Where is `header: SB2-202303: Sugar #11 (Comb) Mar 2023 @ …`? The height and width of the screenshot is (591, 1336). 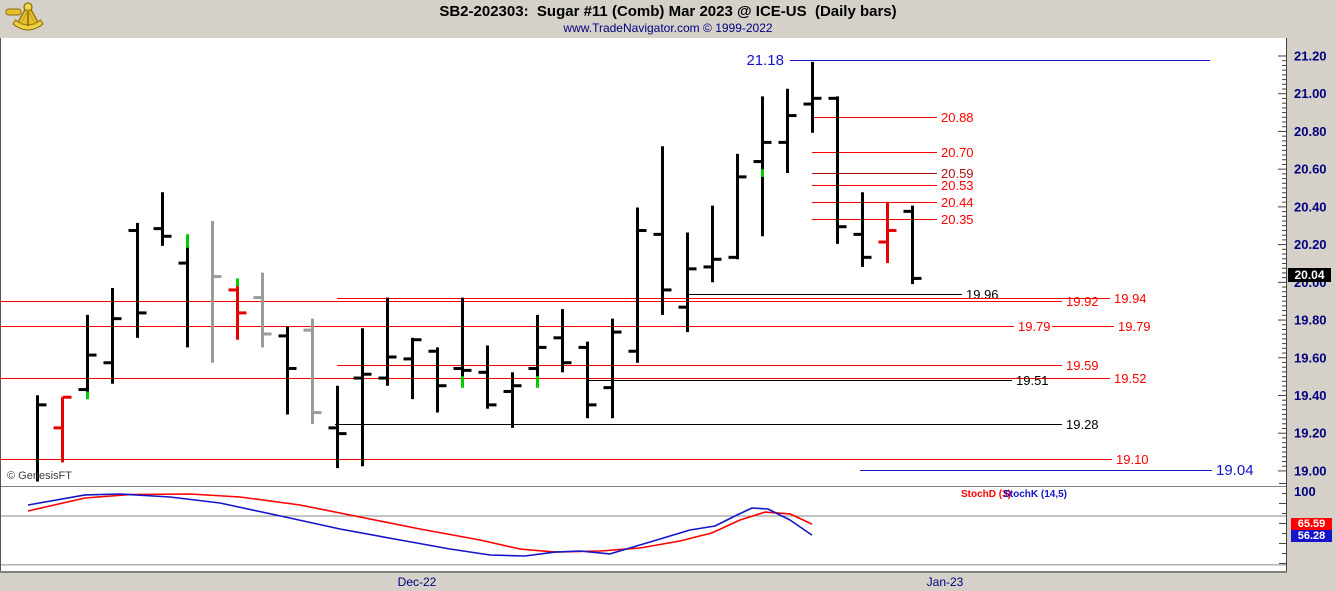 header: SB2-202303: Sugar #11 (Comb) Mar 2023 @ … is located at coordinates (668, 19).